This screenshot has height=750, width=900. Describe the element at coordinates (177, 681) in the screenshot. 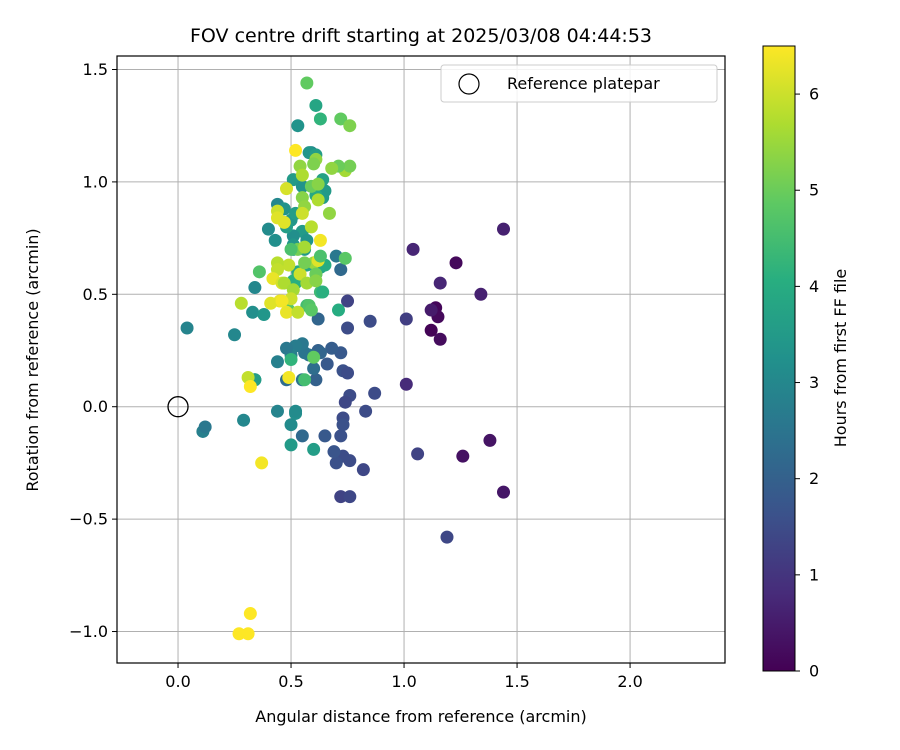

I see `x-tick-label: 0.0` at that location.